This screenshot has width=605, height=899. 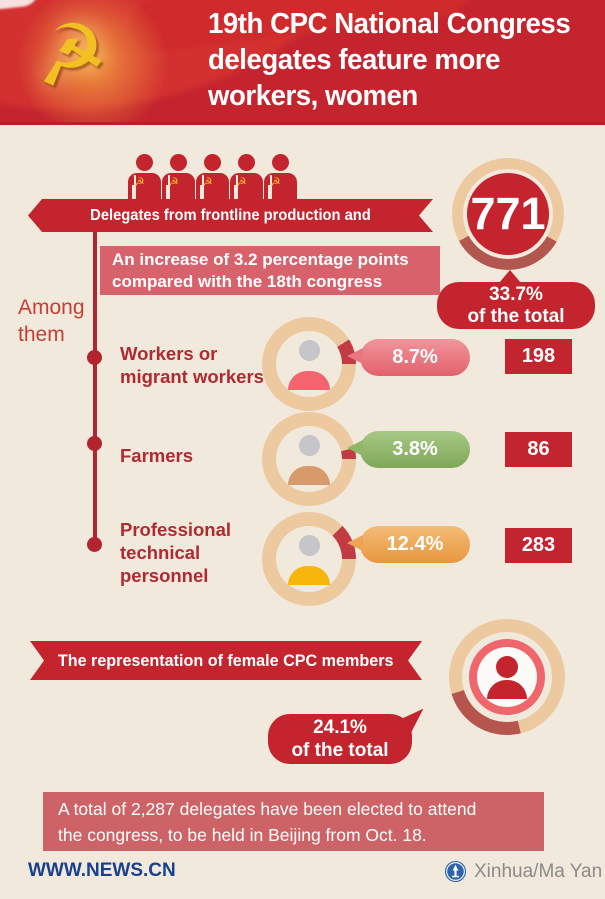 What do you see at coordinates (538, 871) in the screenshot?
I see `credit-text: Xinhua/Ma Yan` at bounding box center [538, 871].